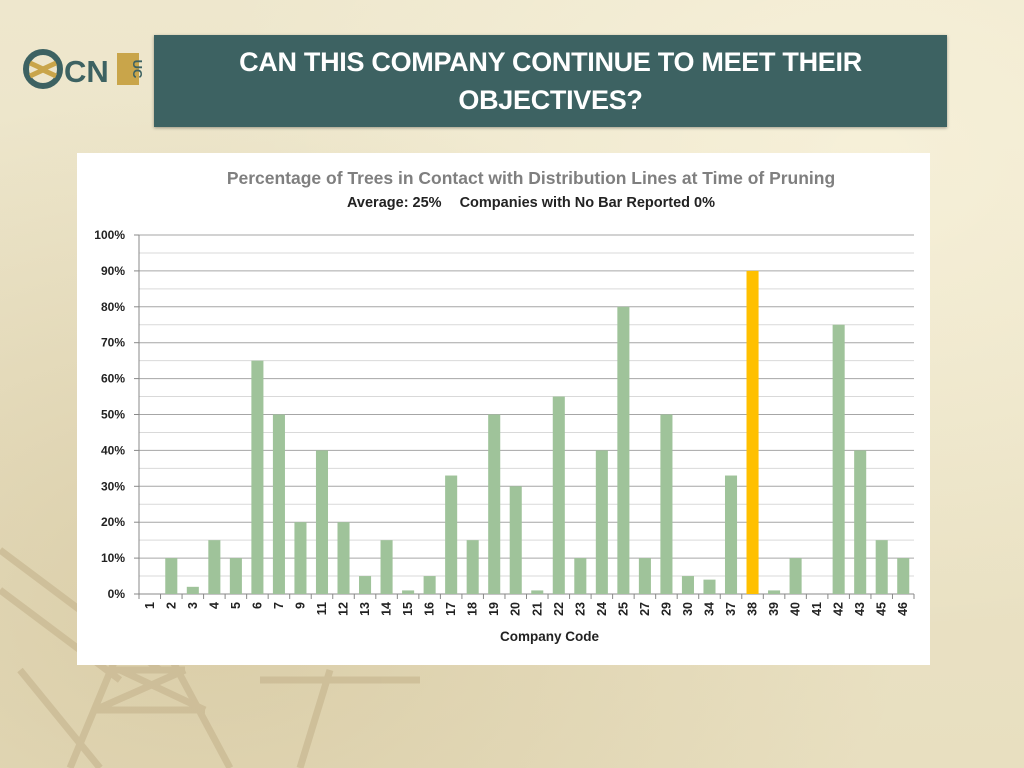  Describe the element at coordinates (322, 608) in the screenshot. I see `x-tick-label-11: 11` at that location.